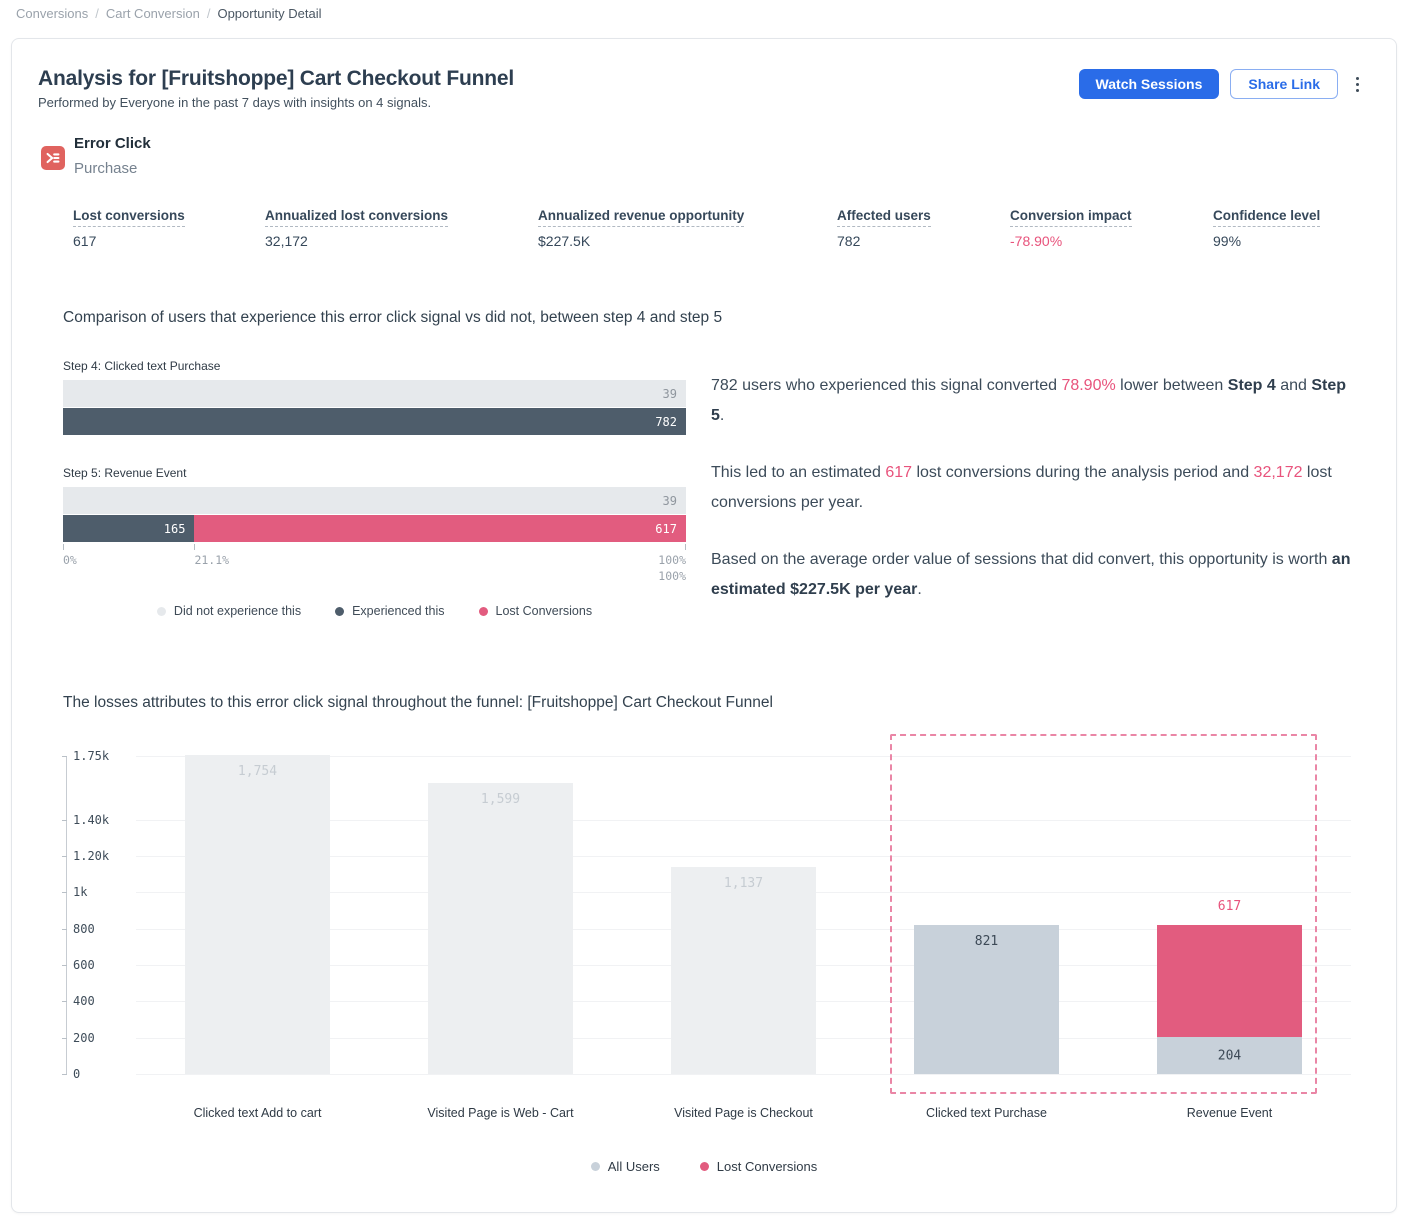 This screenshot has width=1410, height=1228. I want to click on comparison-bar-row: 39, so click(374, 393).